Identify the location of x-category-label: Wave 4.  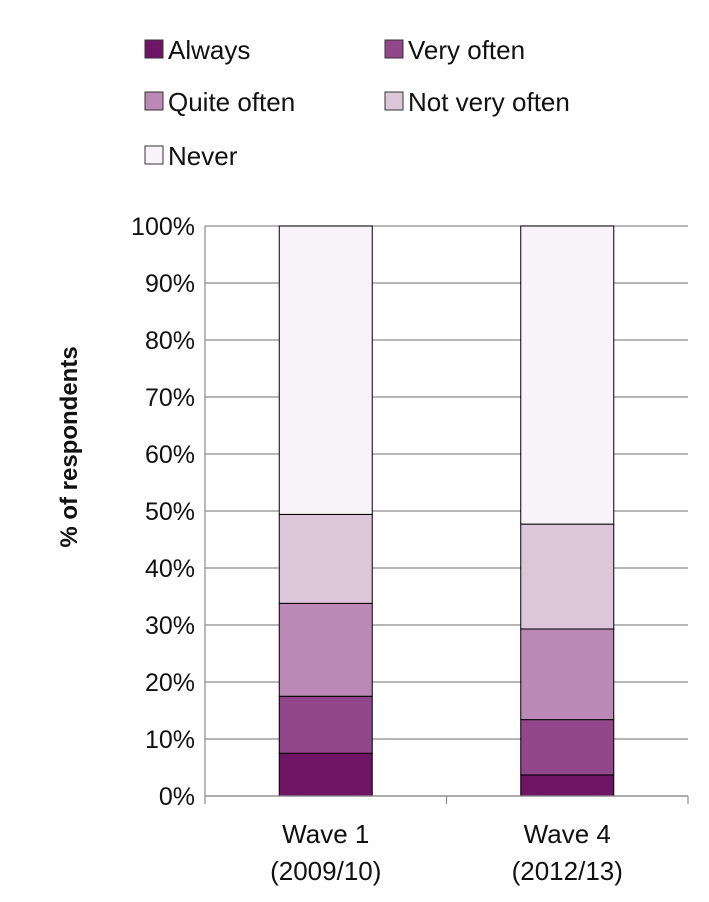
(567, 834).